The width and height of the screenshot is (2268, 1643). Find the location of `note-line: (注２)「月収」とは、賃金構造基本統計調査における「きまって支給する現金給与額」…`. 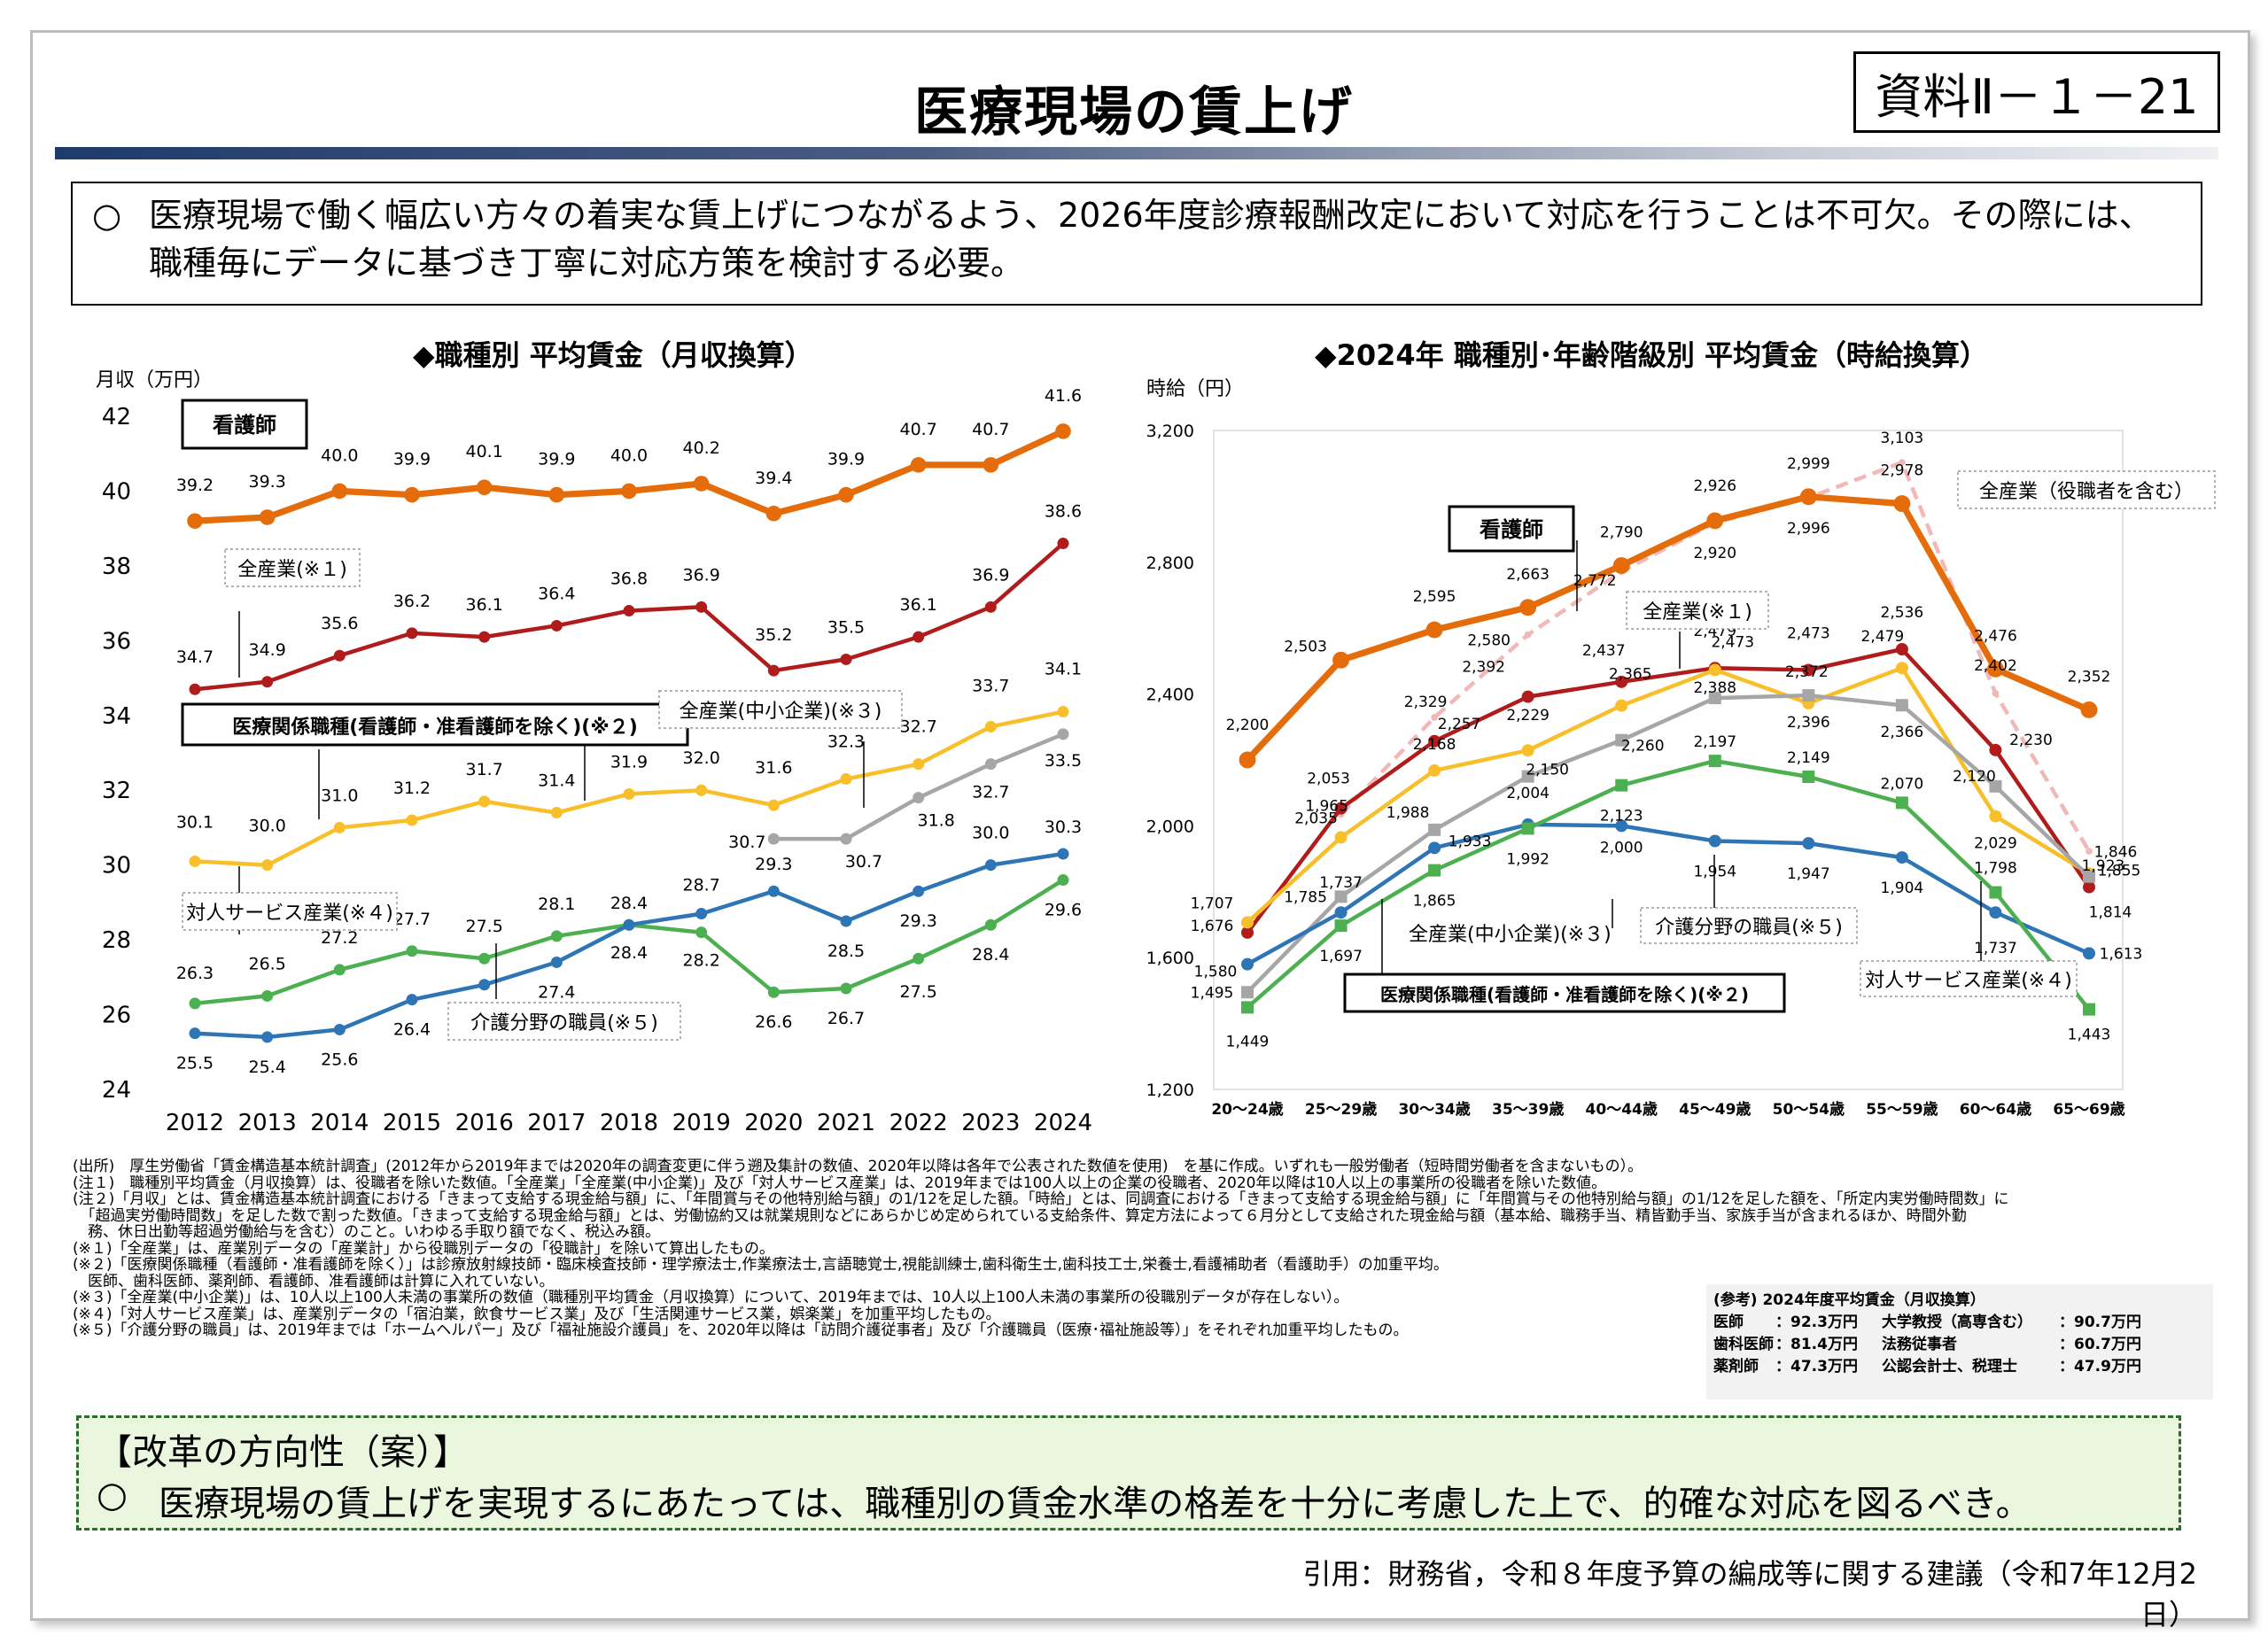

note-line: (注２)「月収」とは、賃金構造基本統計調査における「きまって支給する現金給与額」… is located at coordinates (1041, 1199).